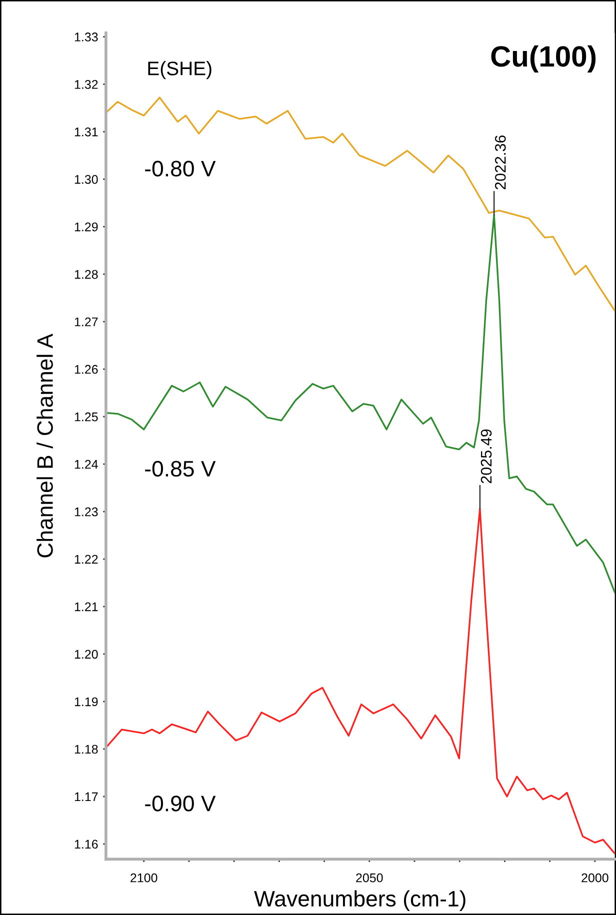  What do you see at coordinates (86, 511) in the screenshot?
I see `y-tick-label: 1.23` at bounding box center [86, 511].